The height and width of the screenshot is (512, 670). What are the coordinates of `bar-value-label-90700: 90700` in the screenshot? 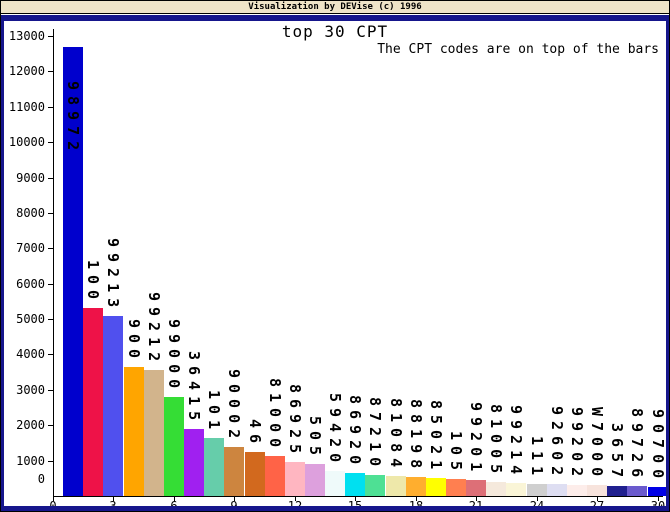 It's located at (658, 446).